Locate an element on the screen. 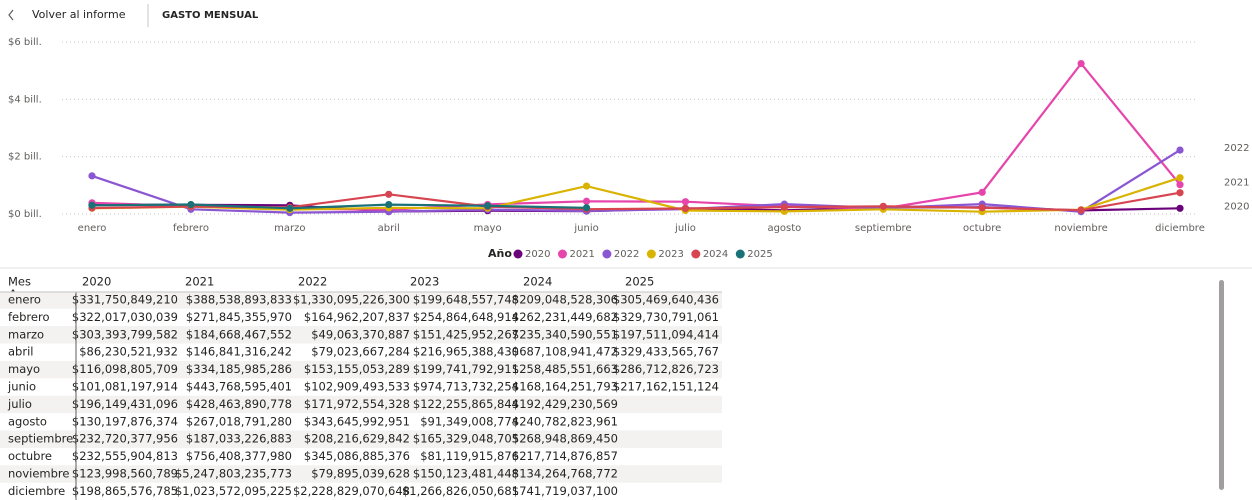 This screenshot has height=500, width=1252. table-cell: $150,123,481,448 is located at coordinates (466, 474).